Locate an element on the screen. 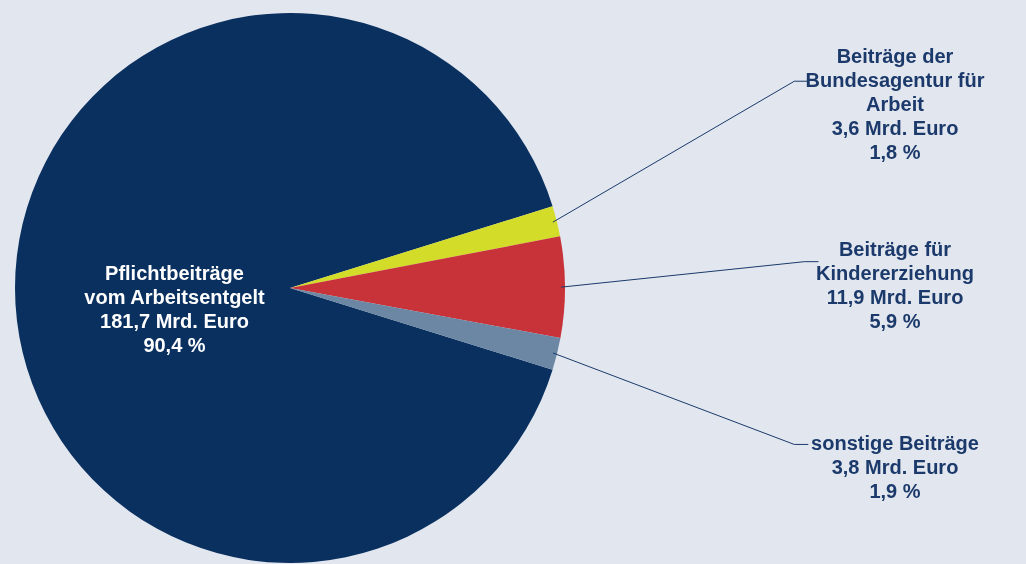  slice-label: Beiträge der Bundesagentur für Arbeit is located at coordinates (895, 80).